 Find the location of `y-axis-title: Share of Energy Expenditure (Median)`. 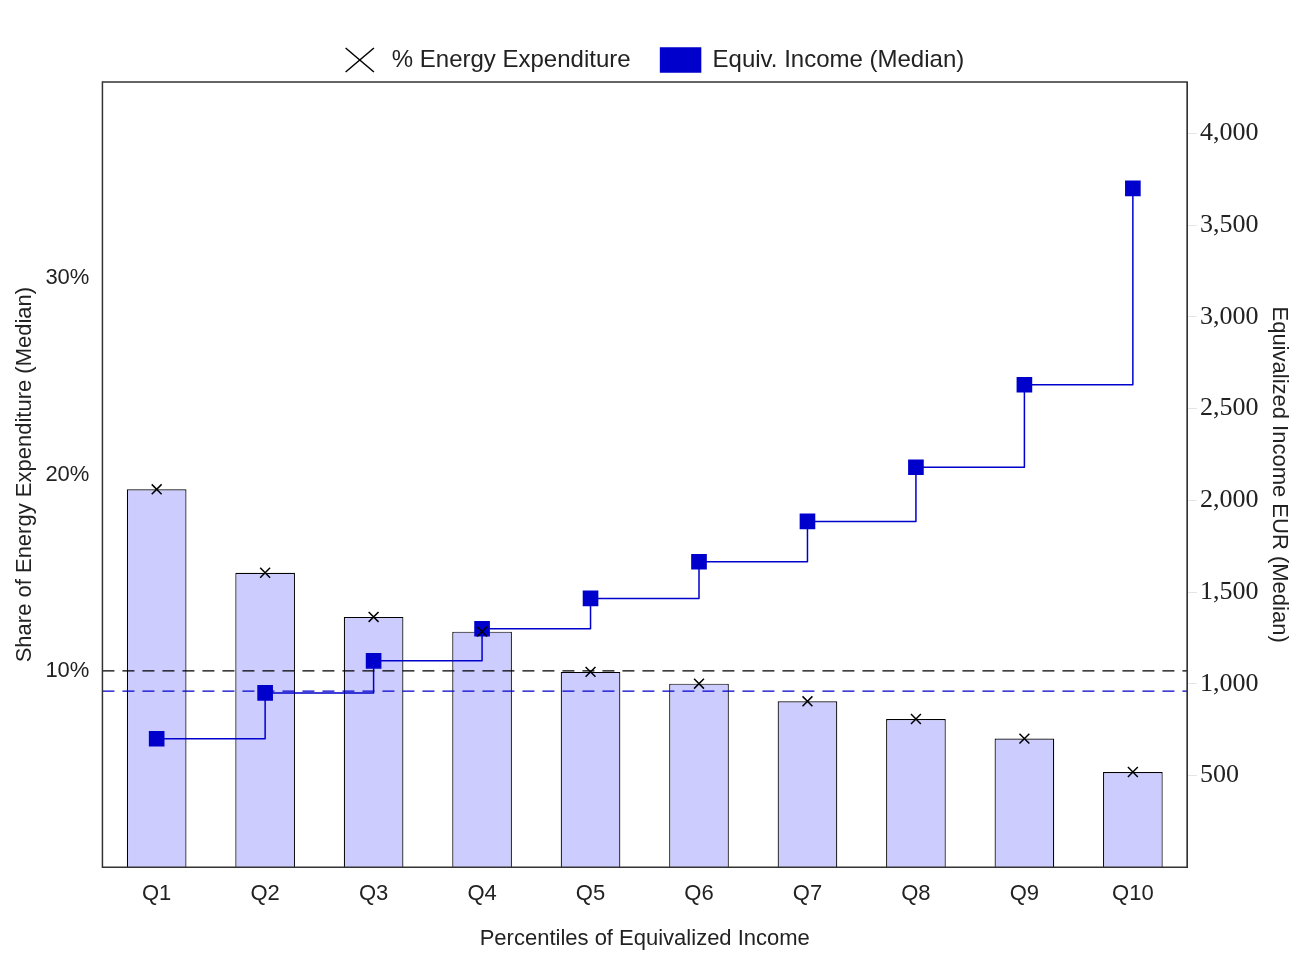

y-axis-title: Share of Energy Expenditure (Median) is located at coordinates (24, 474).